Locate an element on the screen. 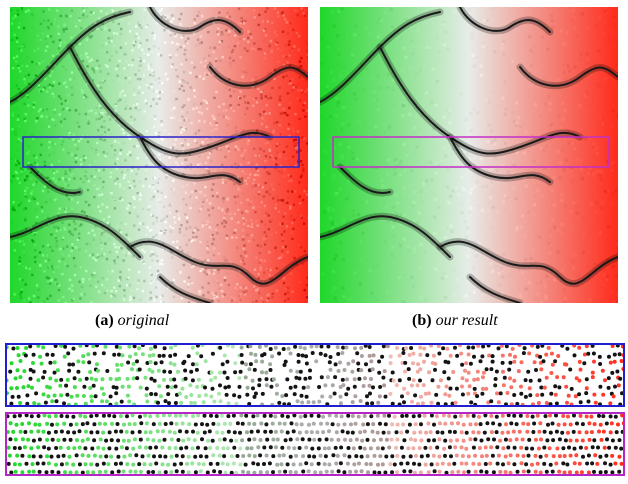  caption-a-label: (a) is located at coordinates (104, 320).